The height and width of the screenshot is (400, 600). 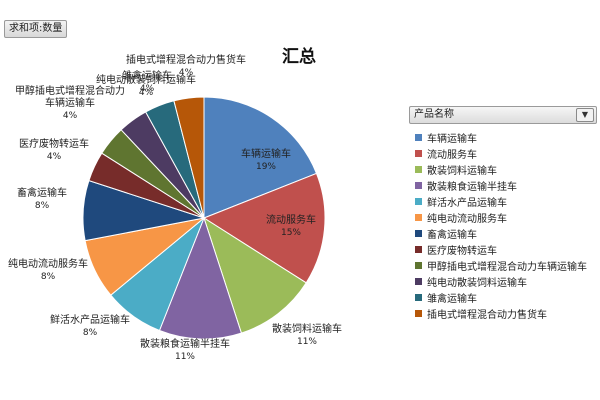 What do you see at coordinates (147, 75) in the screenshot?
I see `slice-label-text: 雏禽运输车` at bounding box center [147, 75].